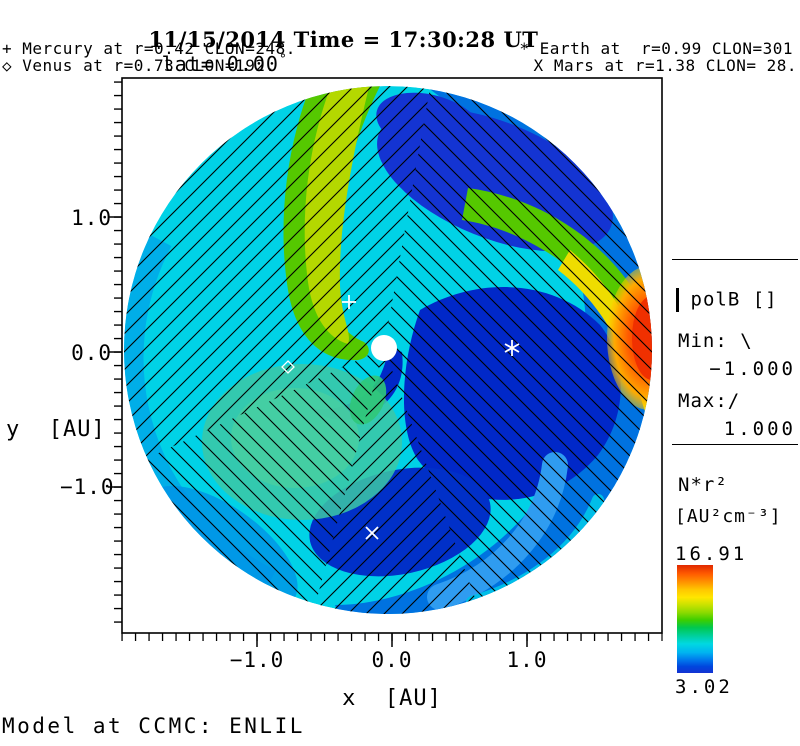  What do you see at coordinates (257, 660) in the screenshot?
I see `x-tick-neg1: −1.0` at bounding box center [257, 660].